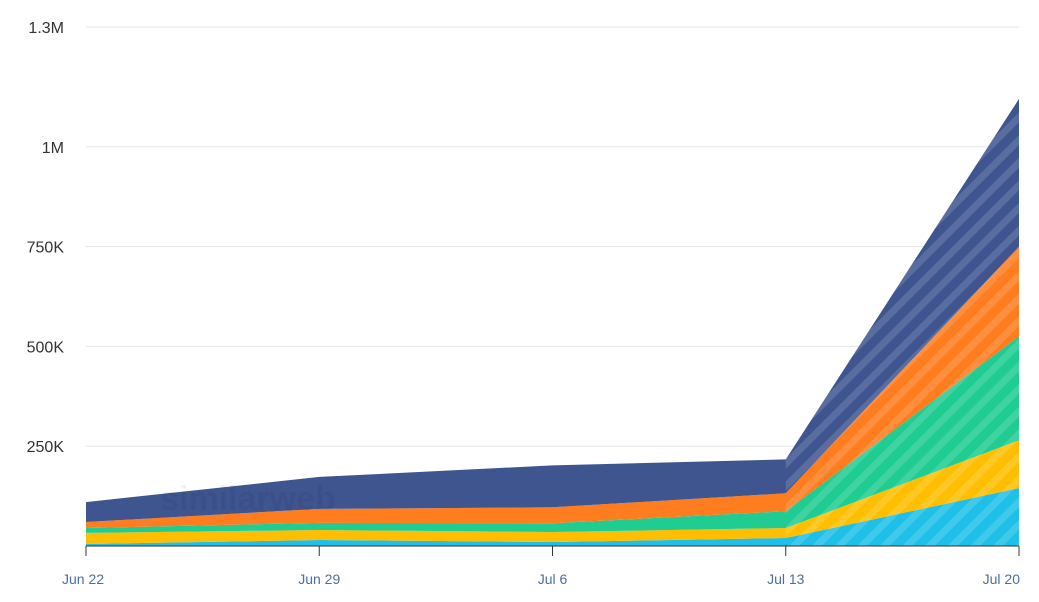  What do you see at coordinates (46, 347) in the screenshot?
I see `y-tick-label-1: 500K` at bounding box center [46, 347].